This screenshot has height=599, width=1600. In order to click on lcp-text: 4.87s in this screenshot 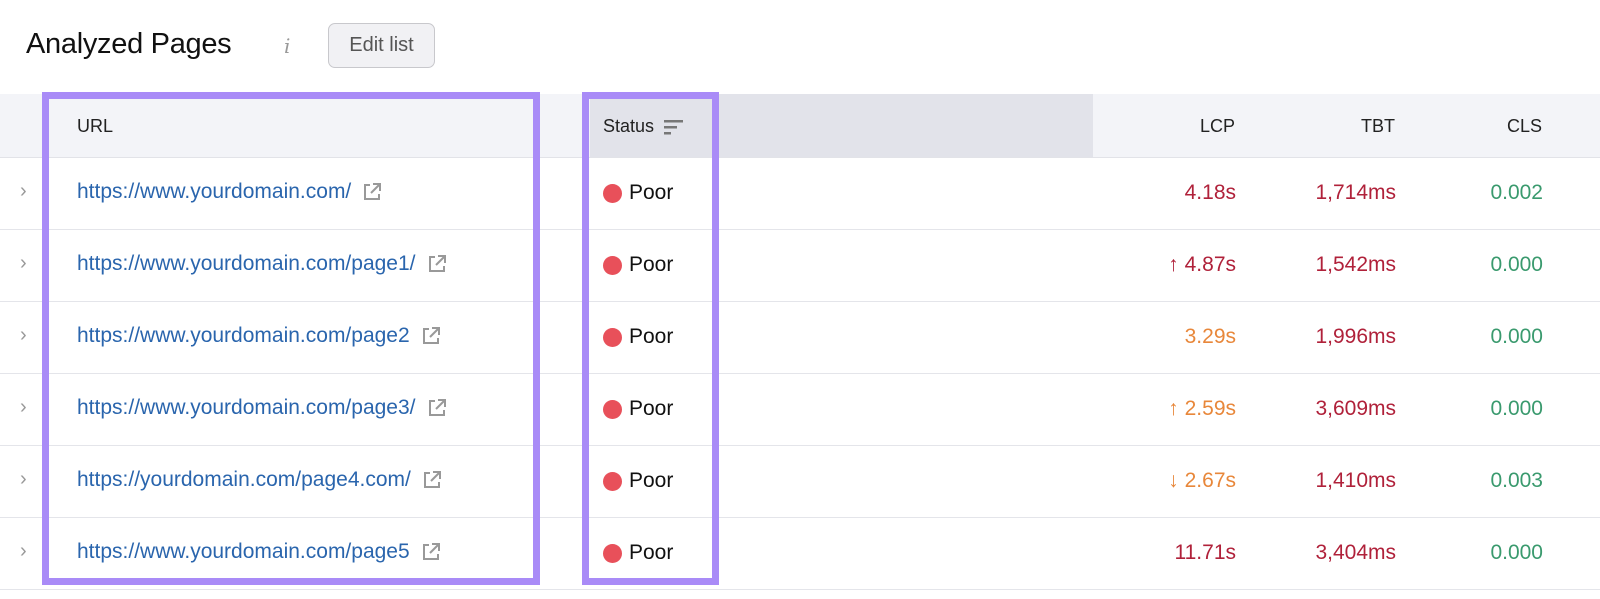, I will do `click(1210, 264)`.